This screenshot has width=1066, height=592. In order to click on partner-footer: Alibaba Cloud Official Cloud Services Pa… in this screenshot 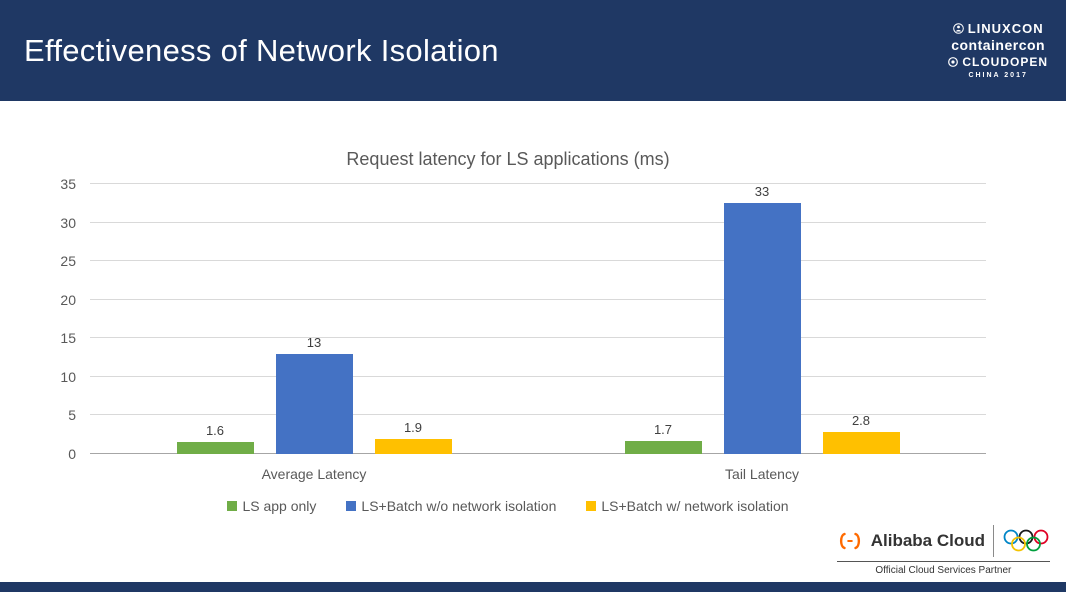, I will do `click(943, 550)`.